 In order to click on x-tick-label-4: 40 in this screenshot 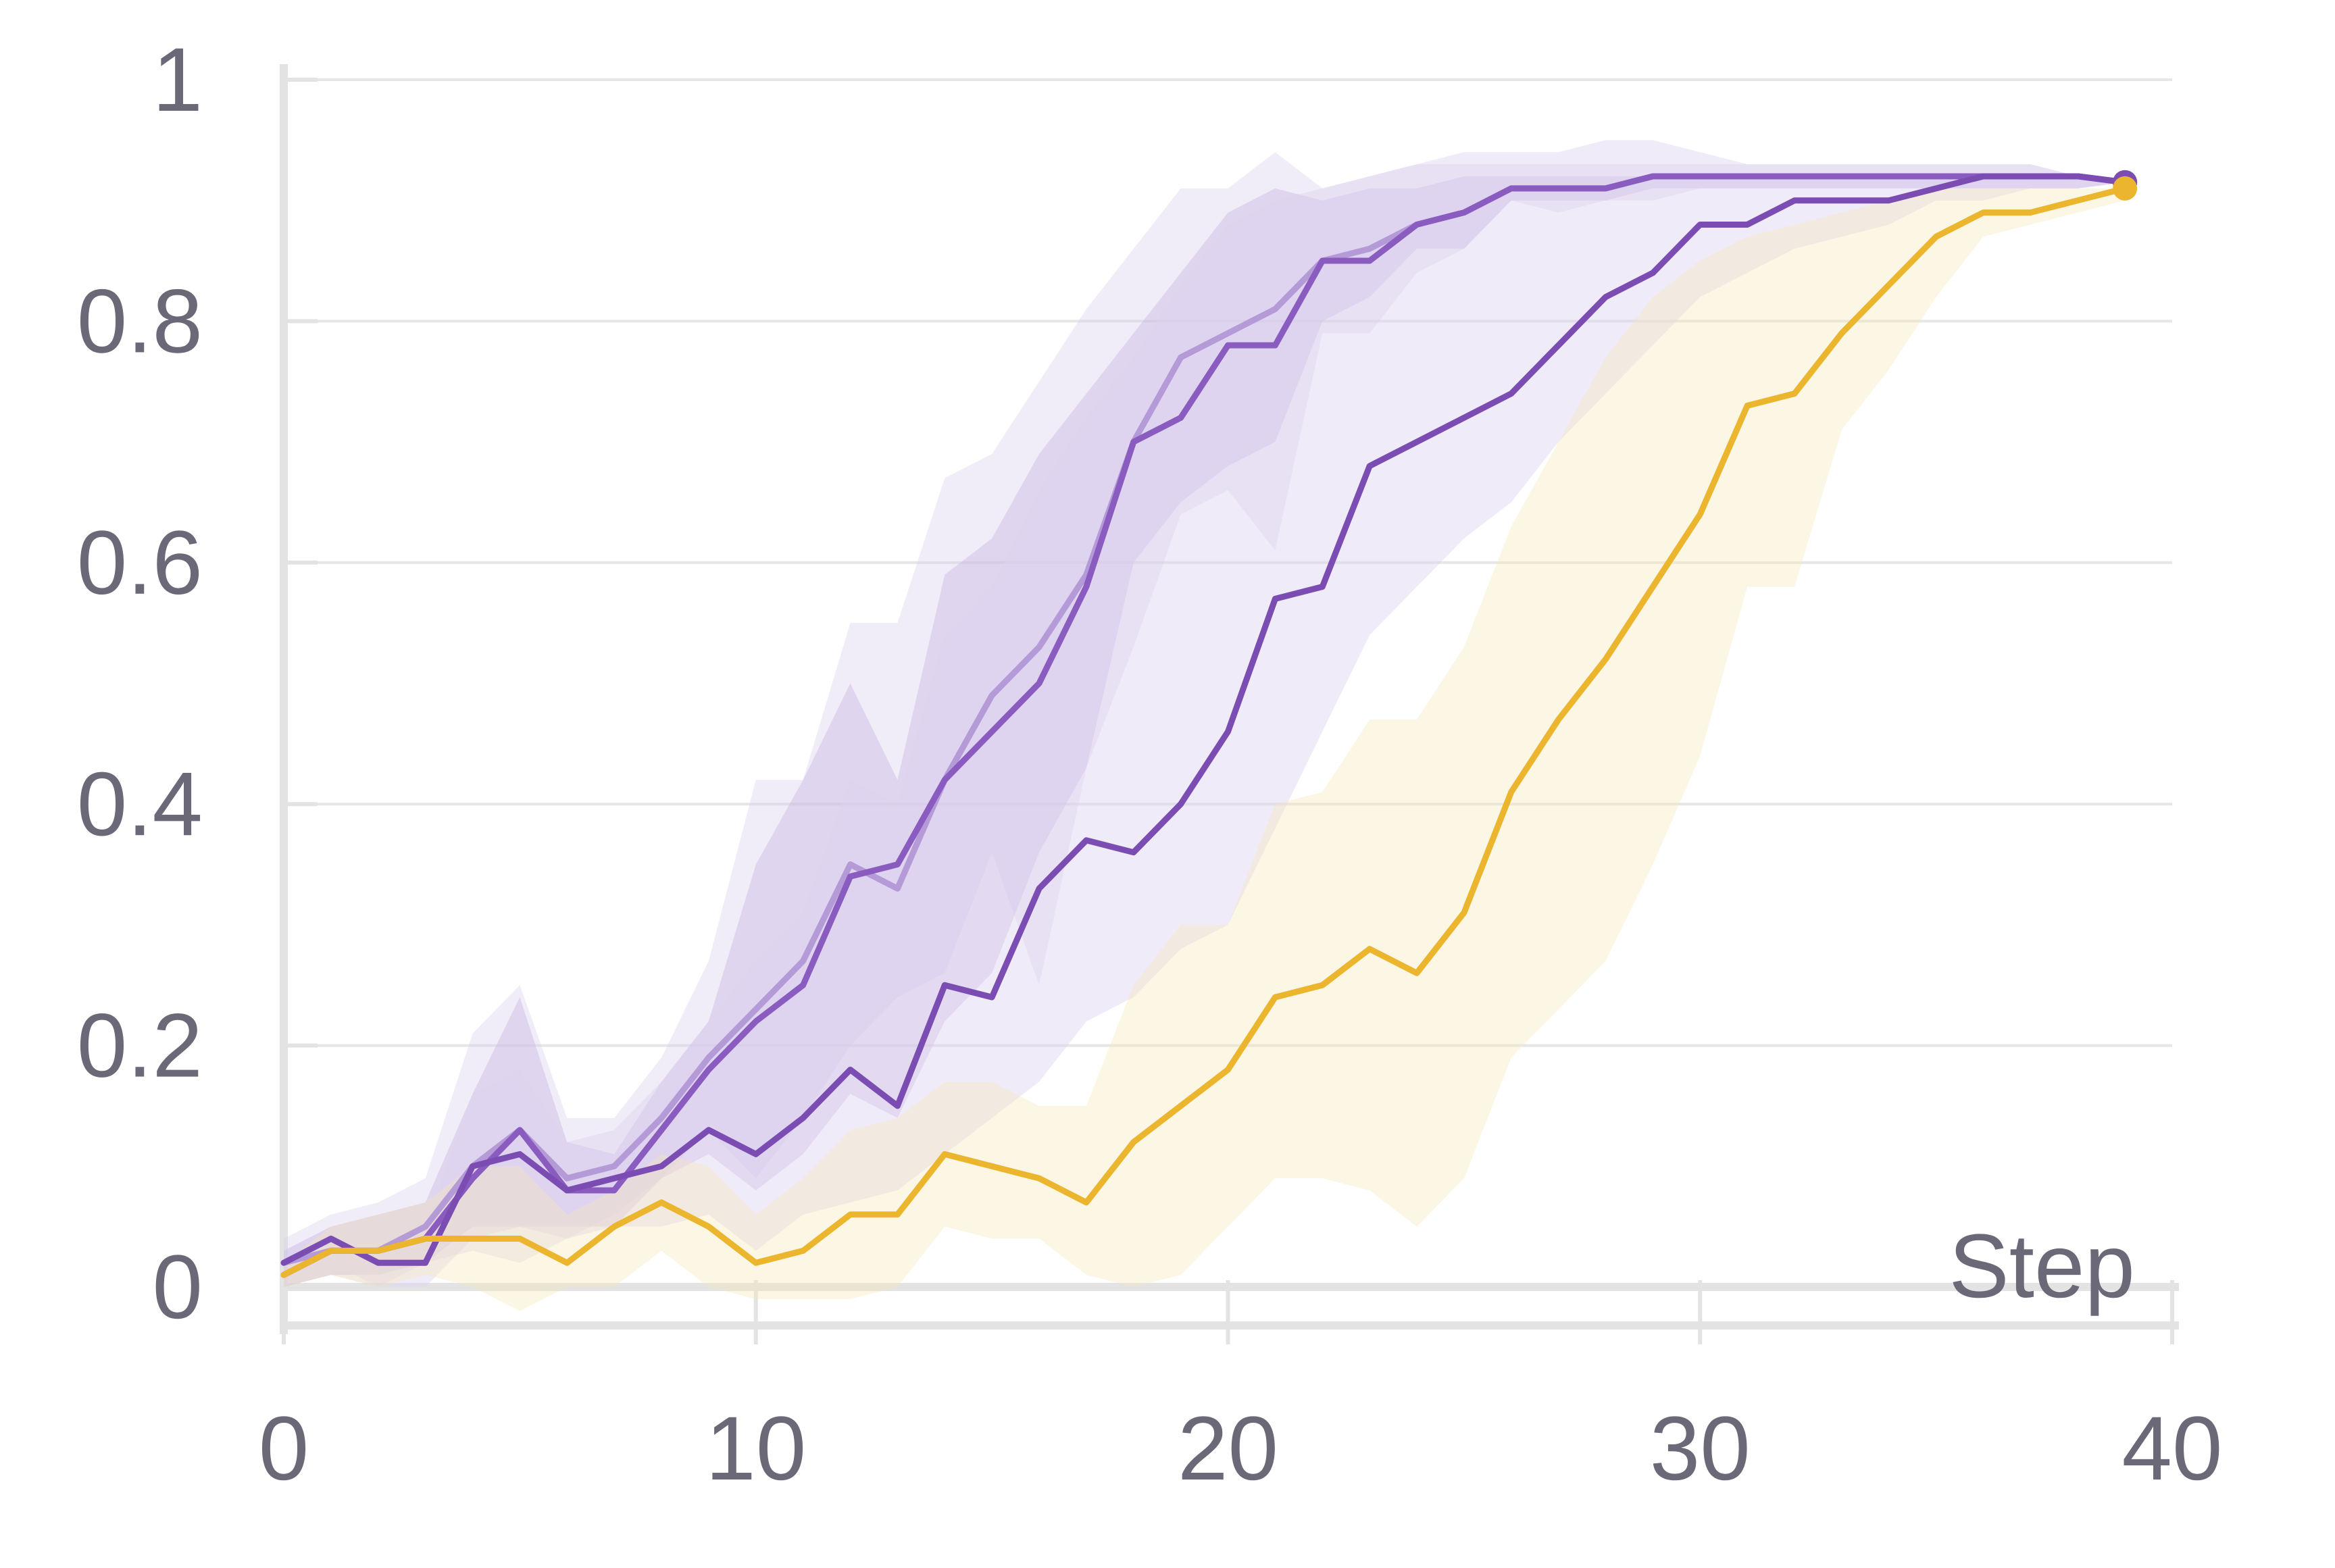, I will do `click(2171, 1449)`.